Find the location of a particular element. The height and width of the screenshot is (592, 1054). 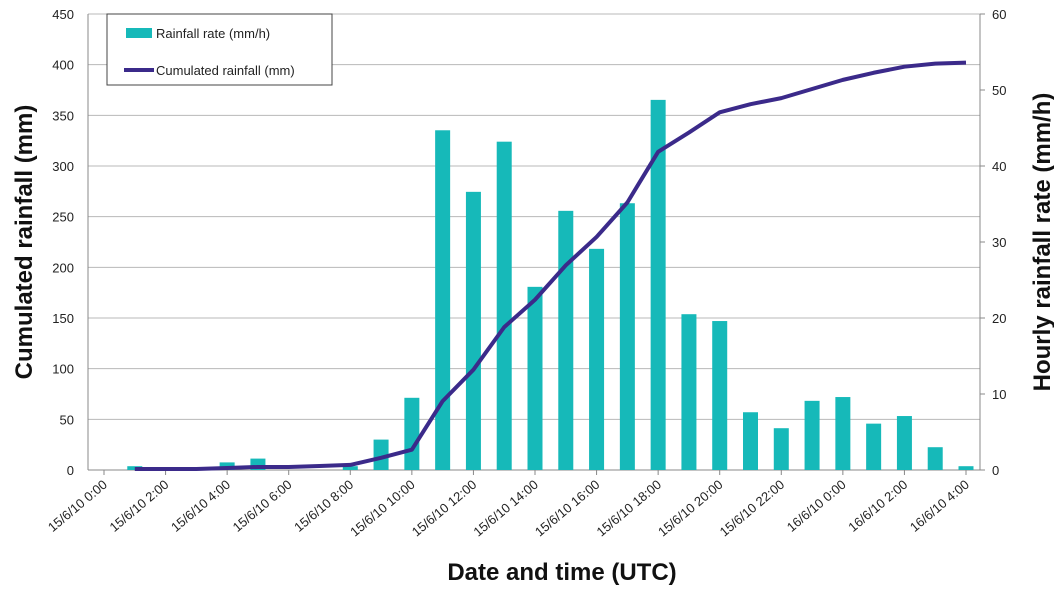

y-tick-label: 450 is located at coordinates (63, 14).